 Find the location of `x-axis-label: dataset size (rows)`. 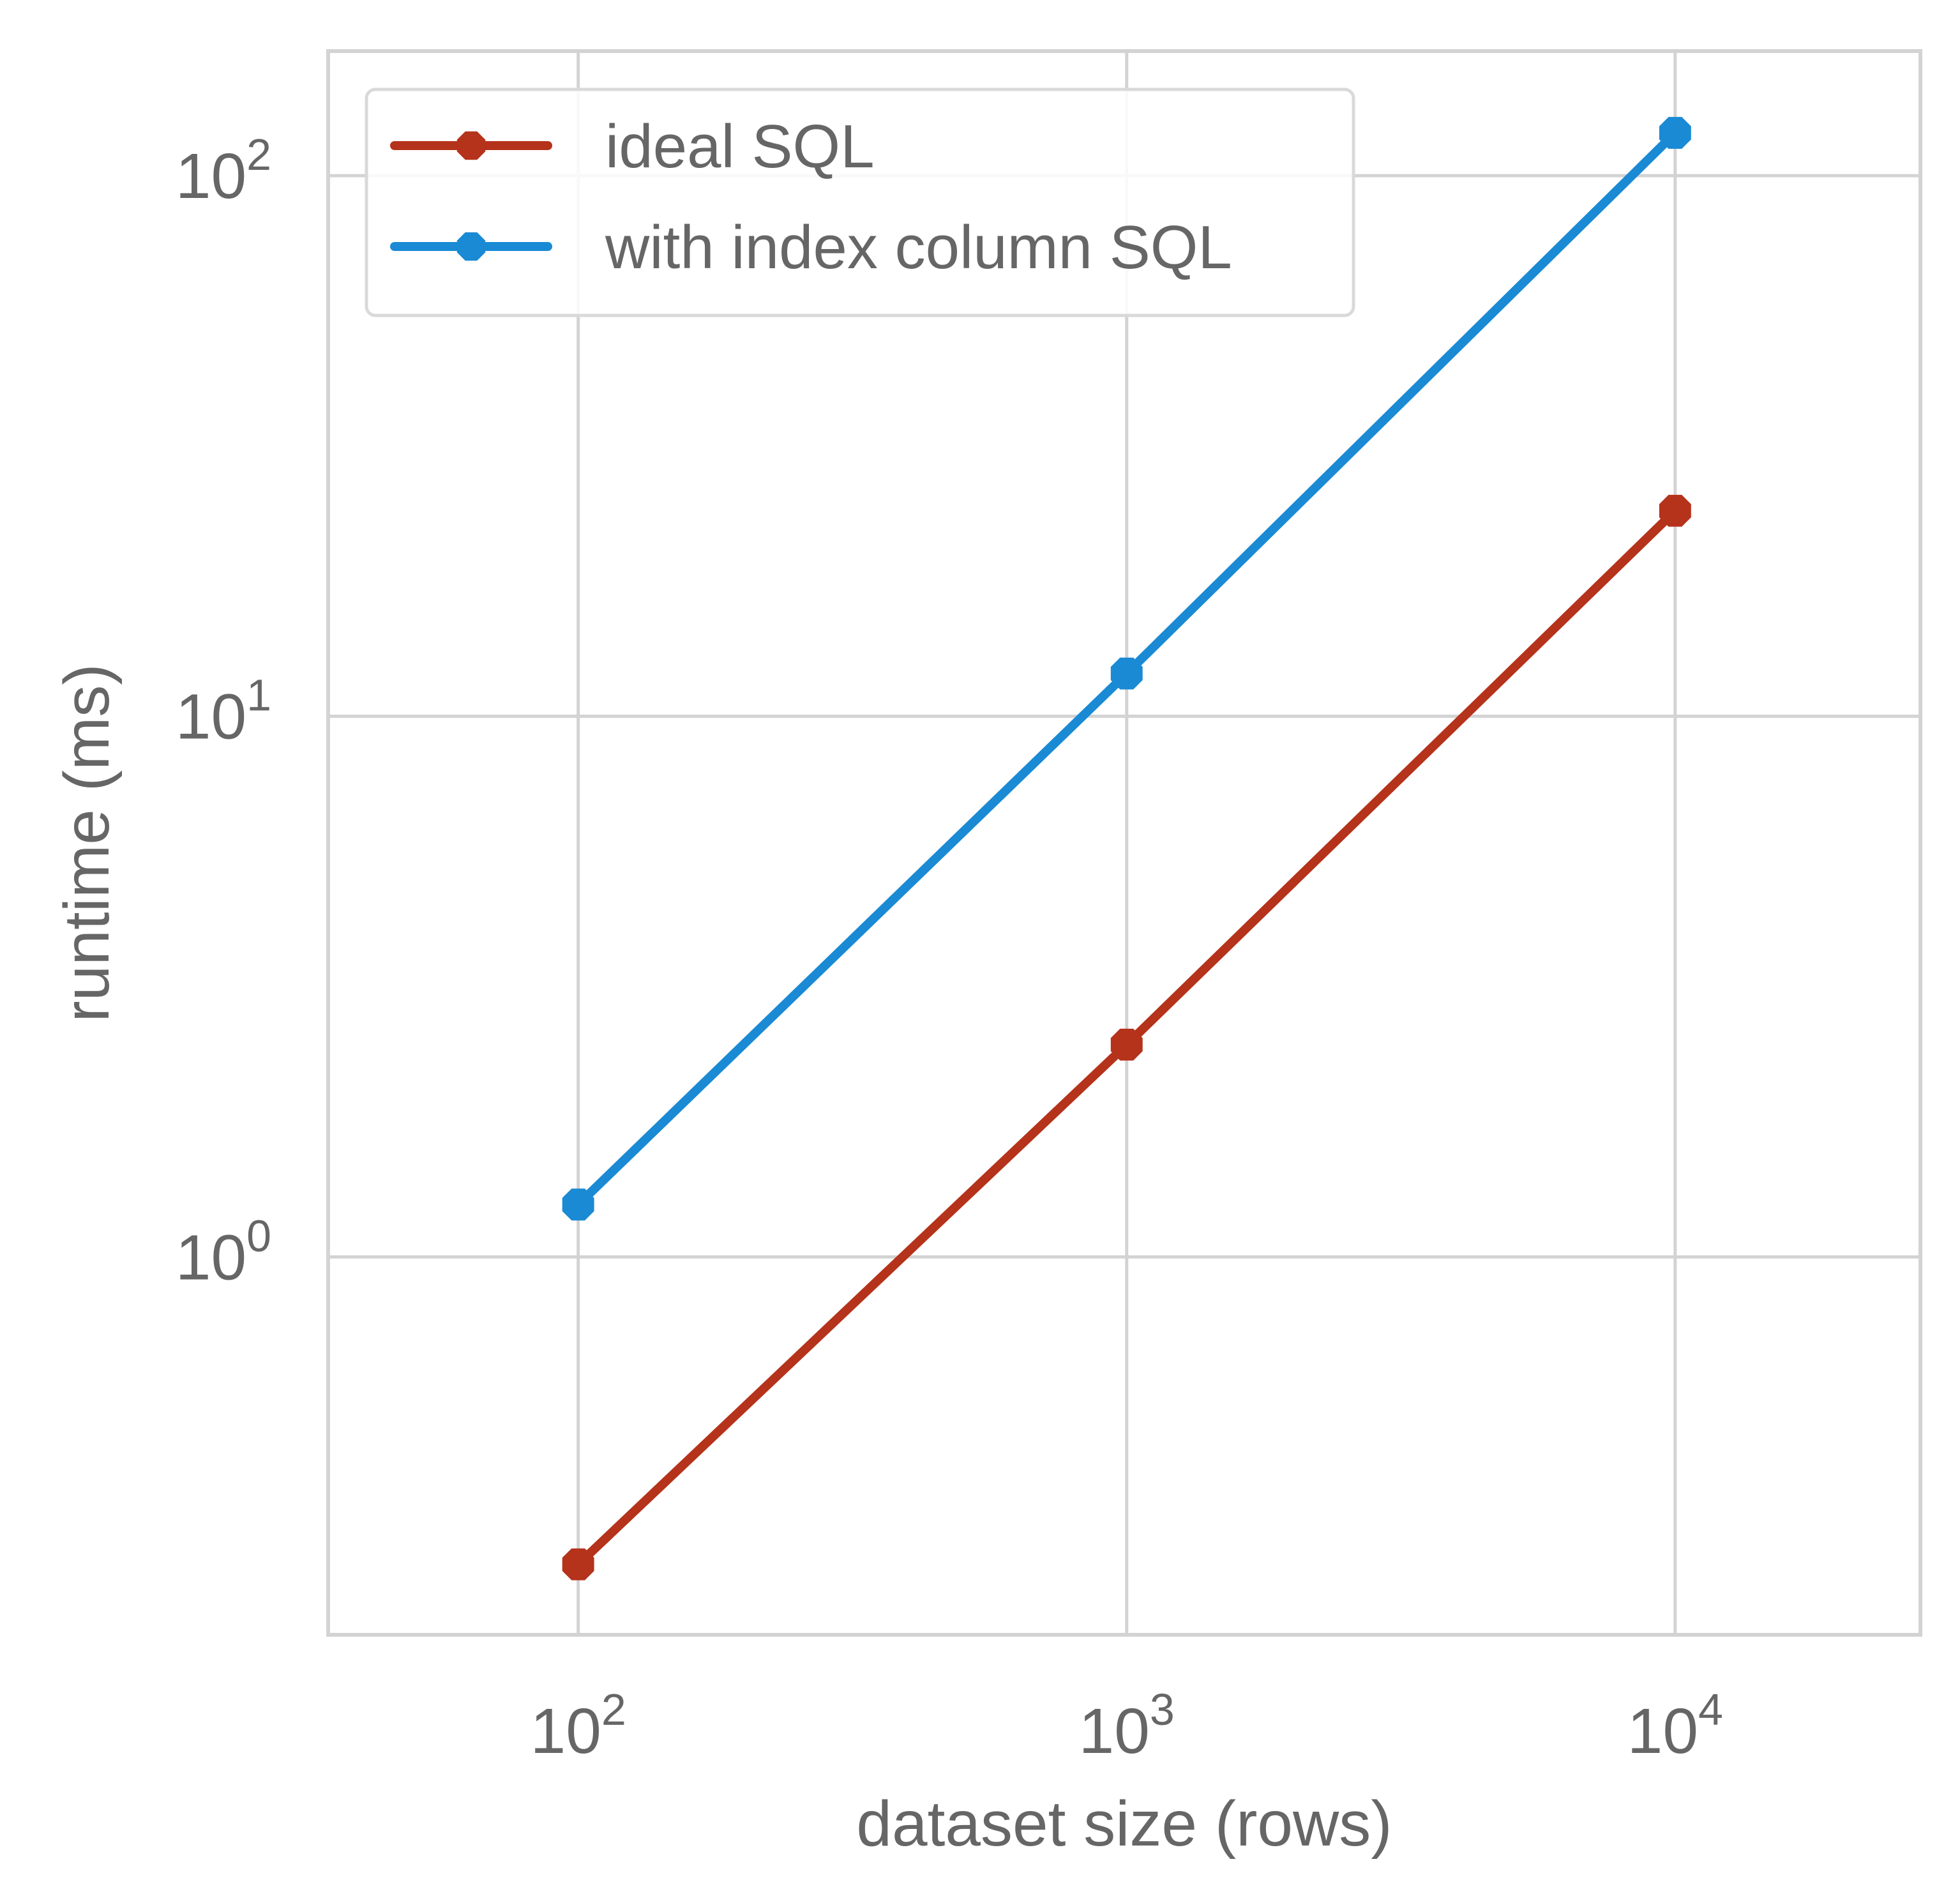

x-axis-label: dataset size (rows) is located at coordinates (1124, 1824).